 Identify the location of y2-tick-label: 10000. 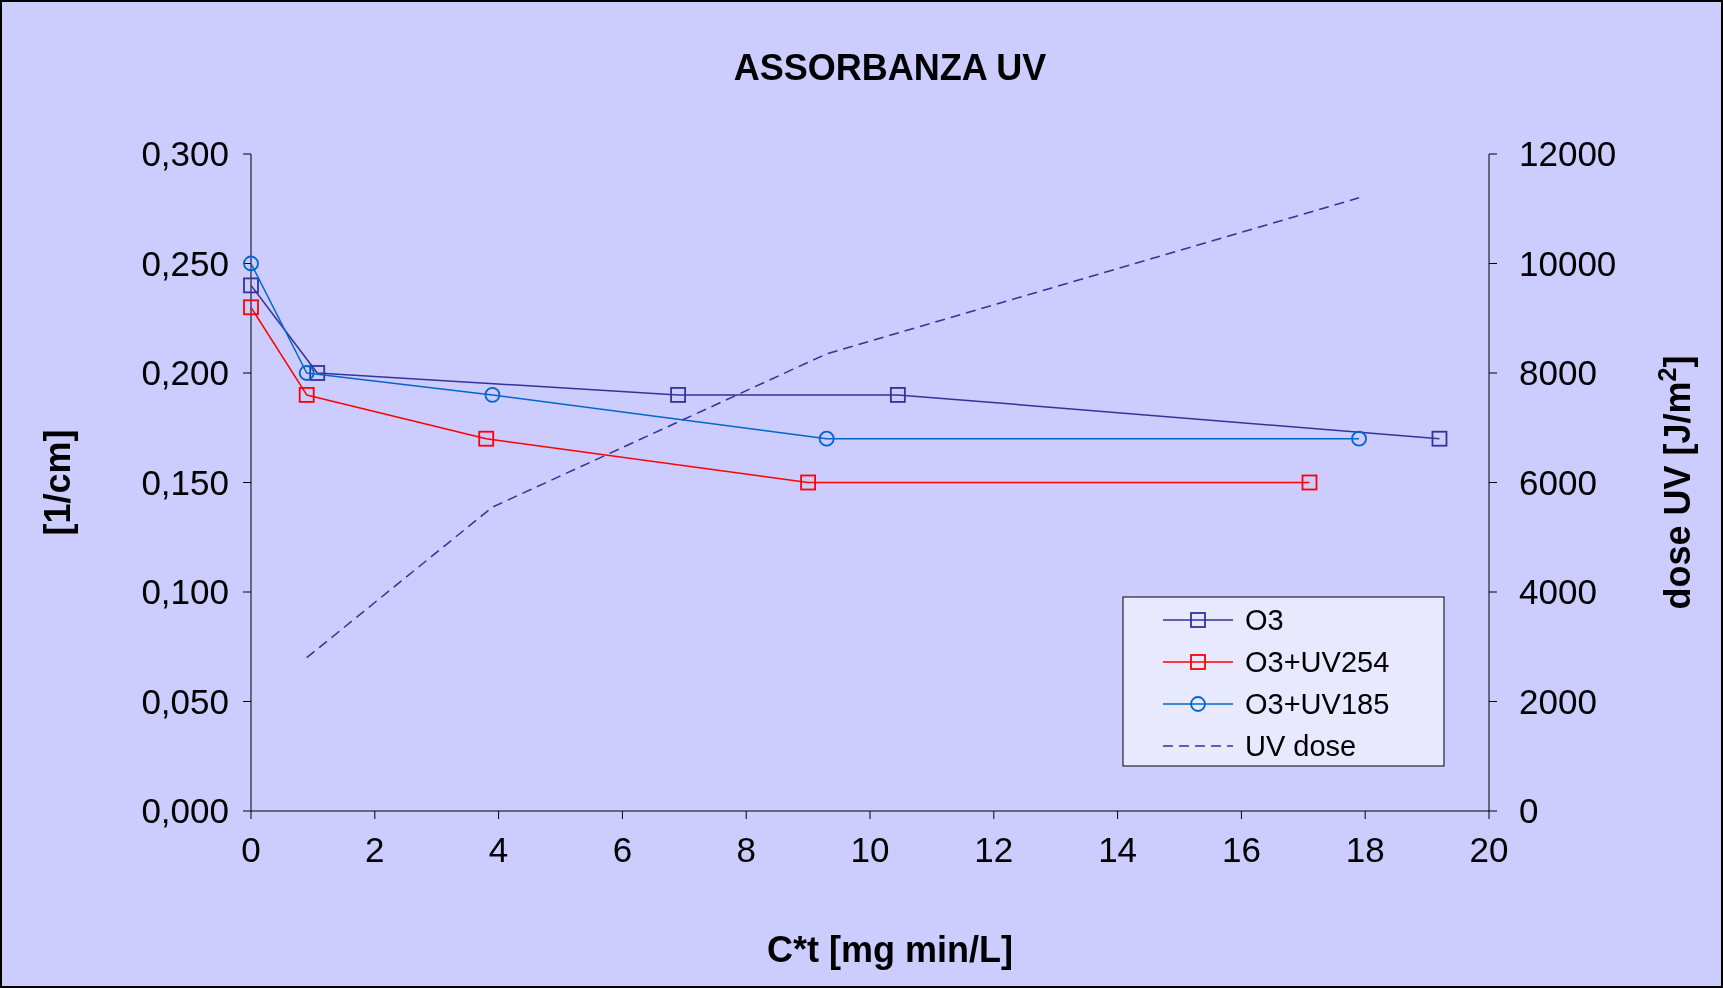
(1568, 263).